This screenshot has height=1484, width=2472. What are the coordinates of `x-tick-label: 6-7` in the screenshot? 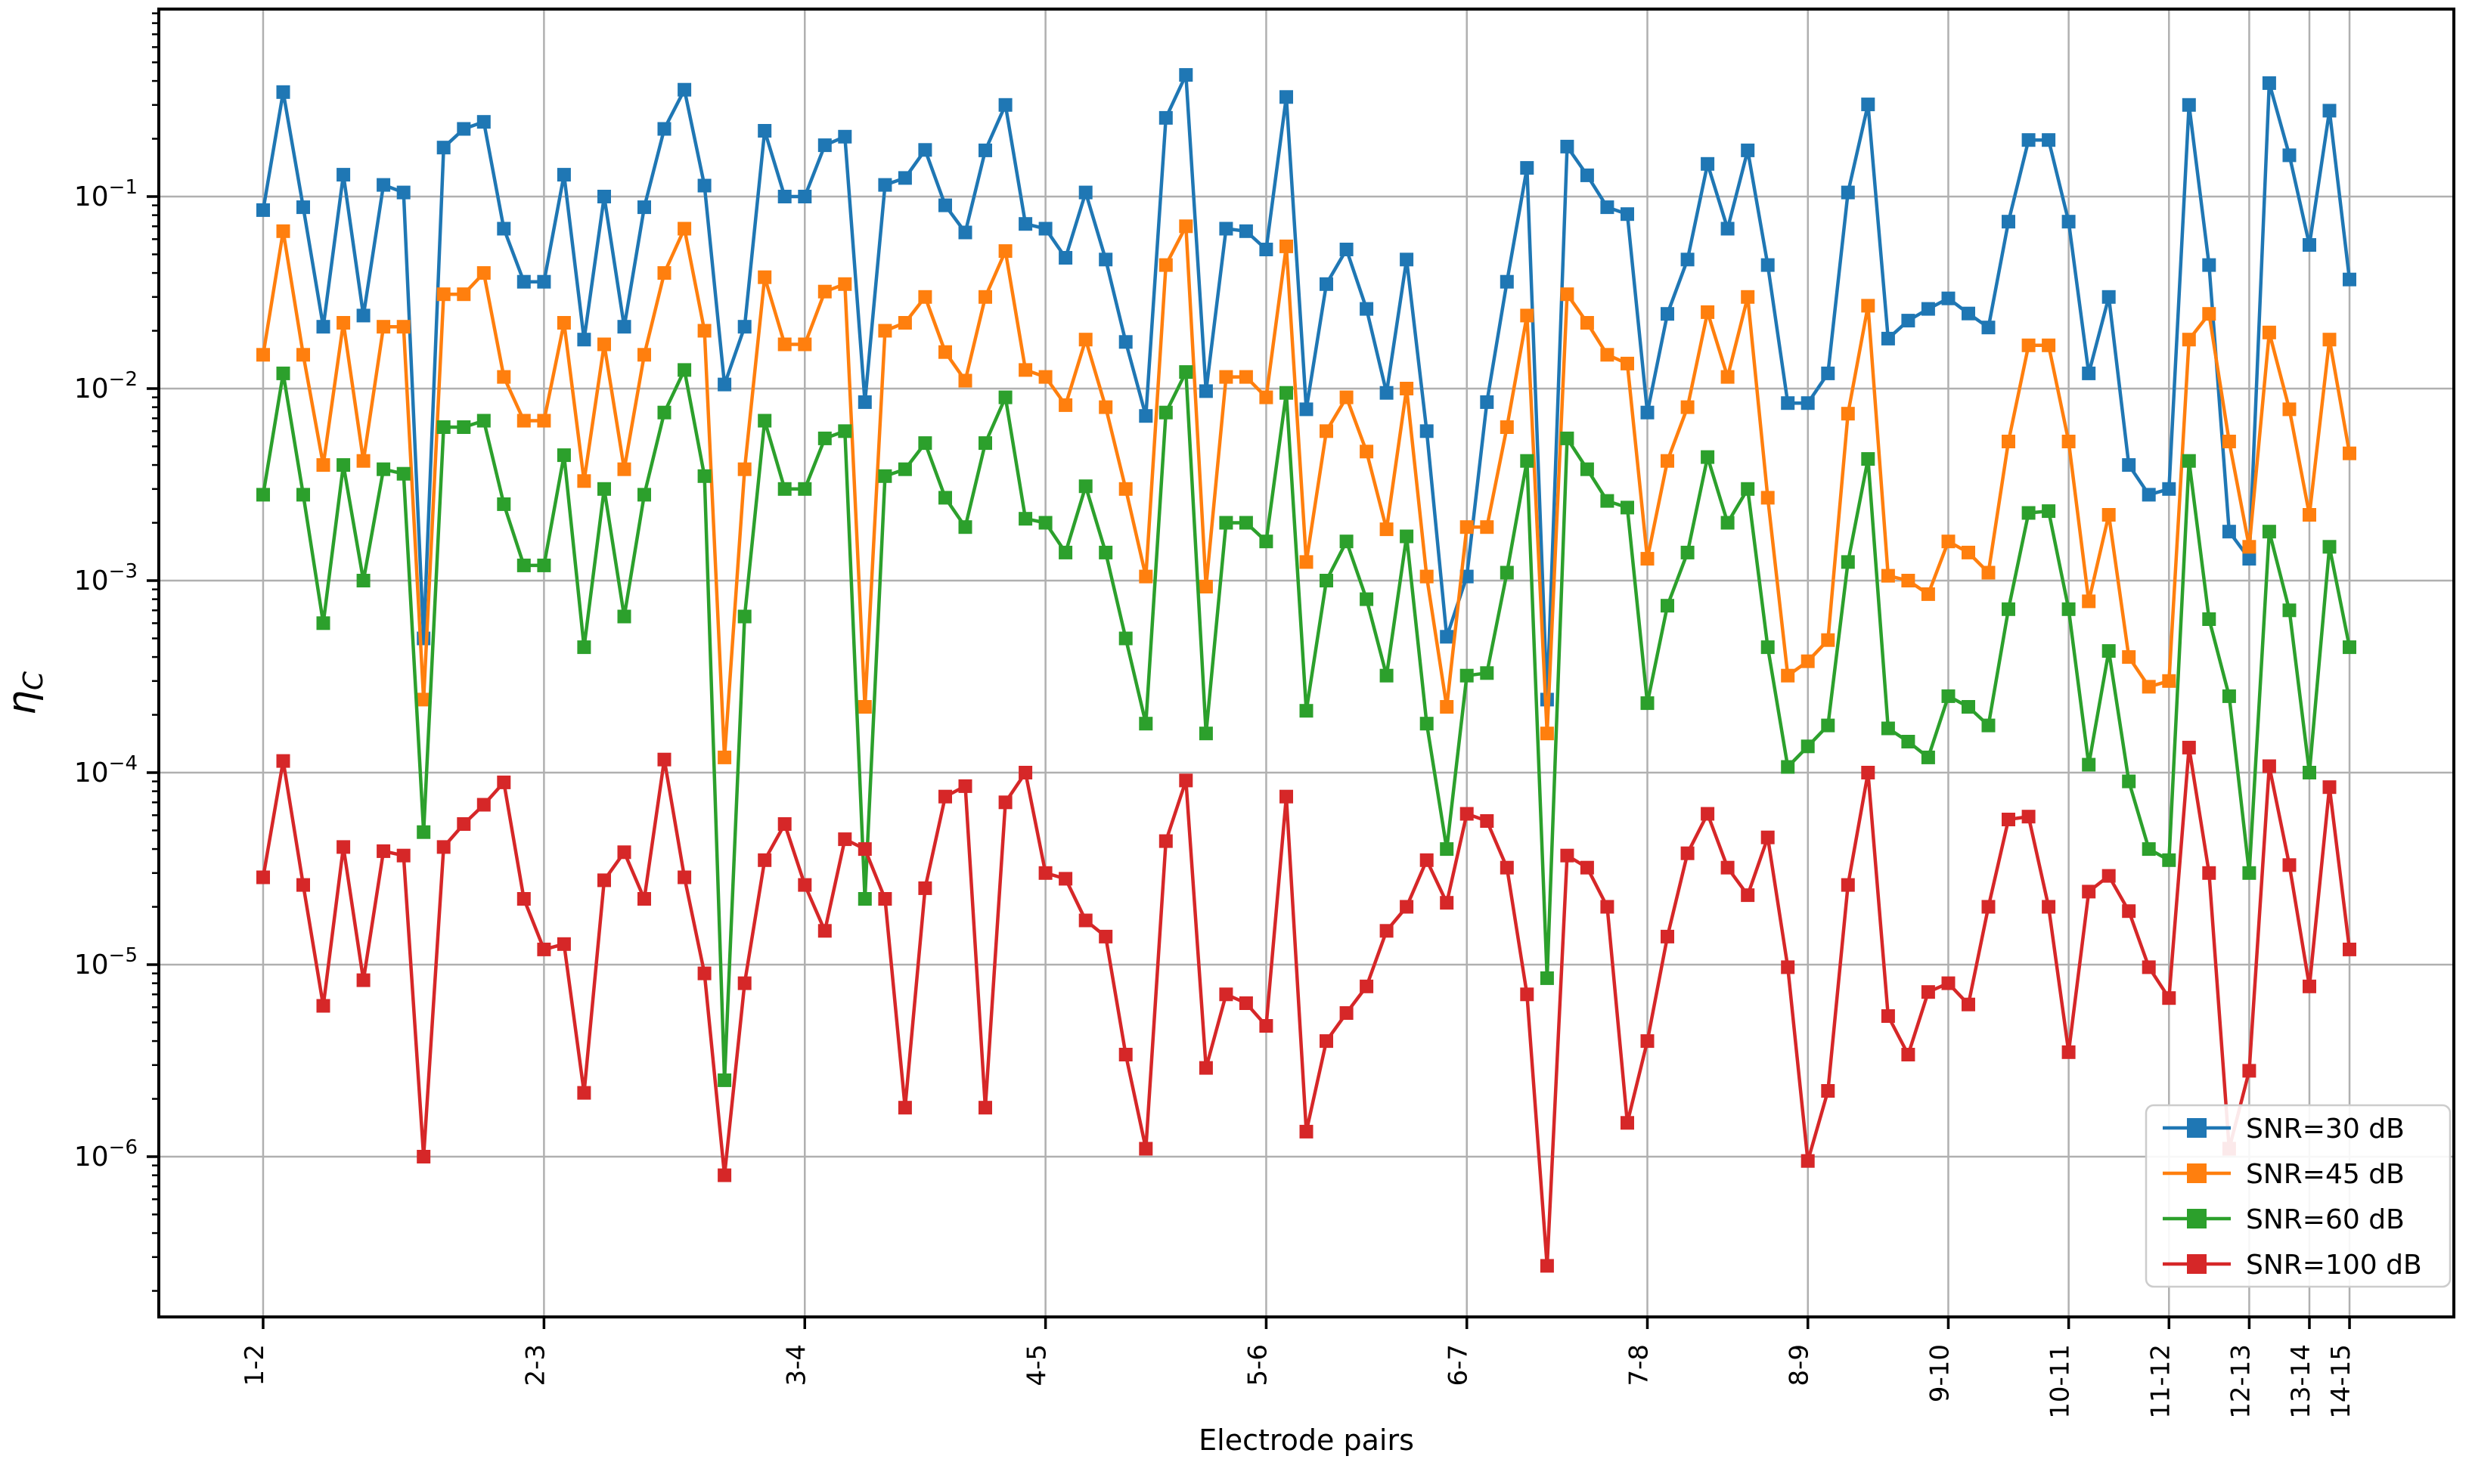 It's located at (1459, 1365).